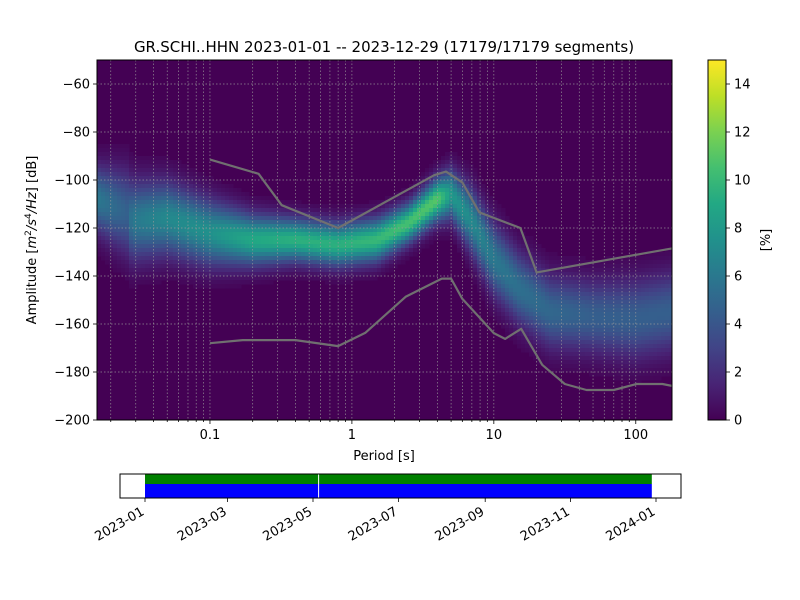 Image resolution: width=800 pixels, height=600 pixels. Describe the element at coordinates (738, 229) in the screenshot. I see `colorbar-tick-label: 8` at that location.